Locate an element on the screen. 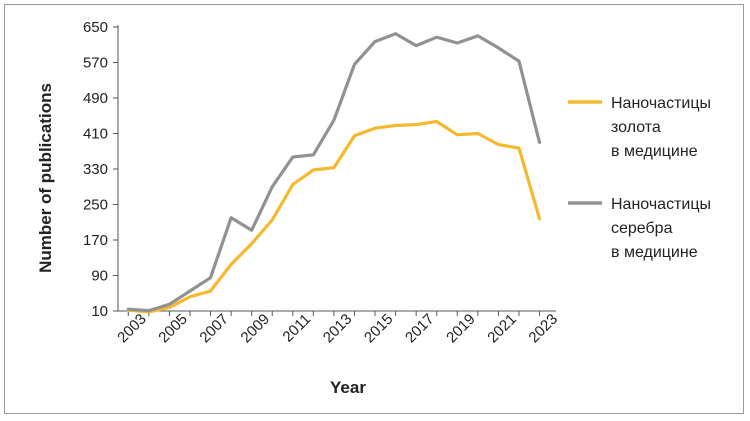 This screenshot has width=750, height=421. legend-label-1: в медицине is located at coordinates (654, 151).